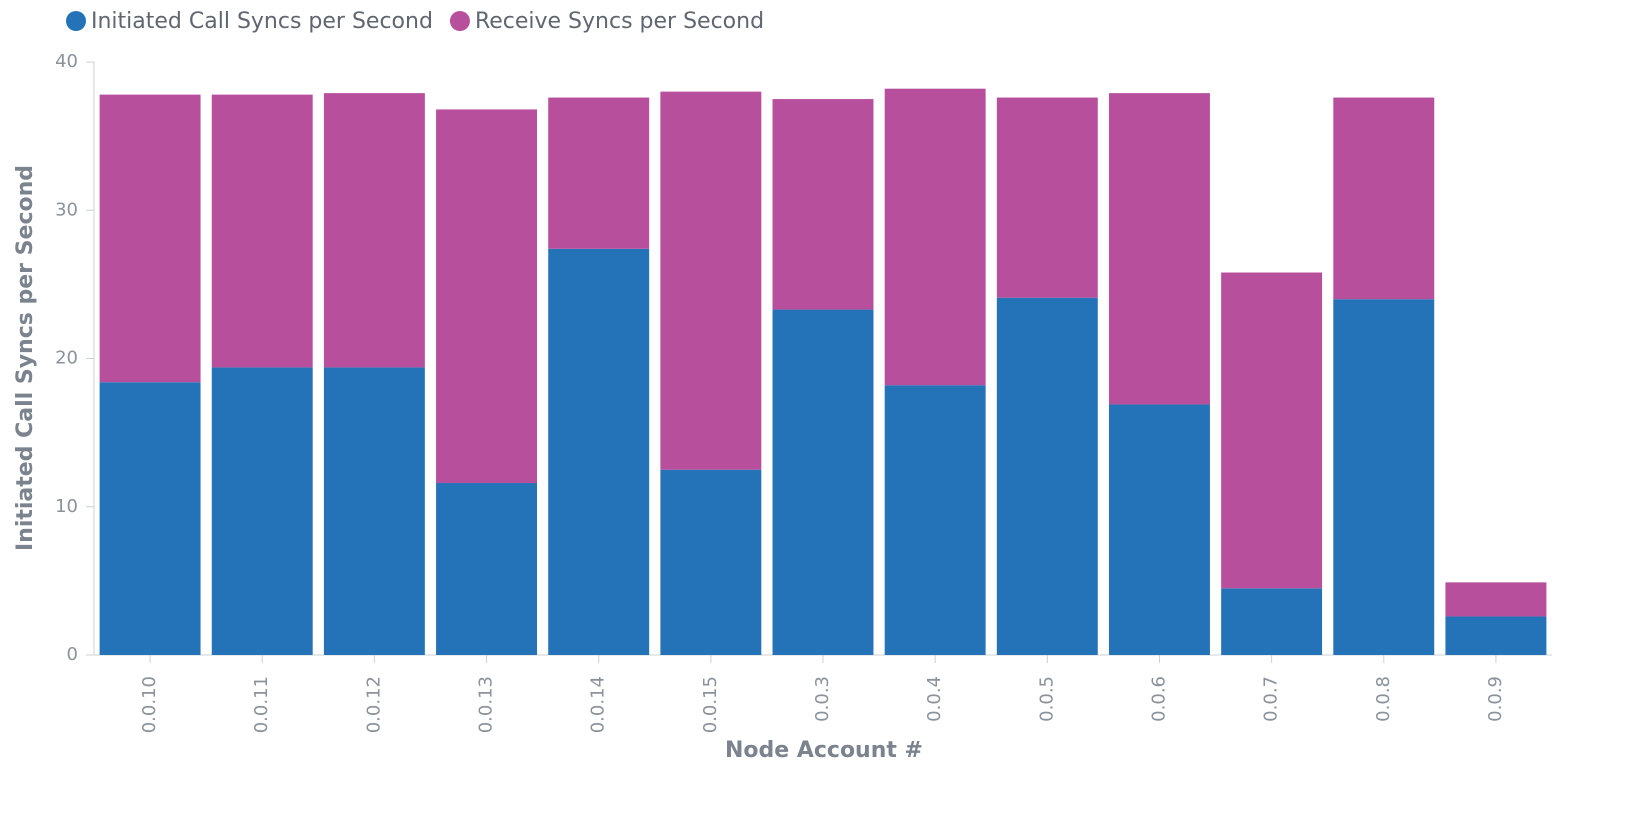 This screenshot has height=832, width=1652. What do you see at coordinates (373, 704) in the screenshot?
I see `x-tick-label: 0.0.12` at bounding box center [373, 704].